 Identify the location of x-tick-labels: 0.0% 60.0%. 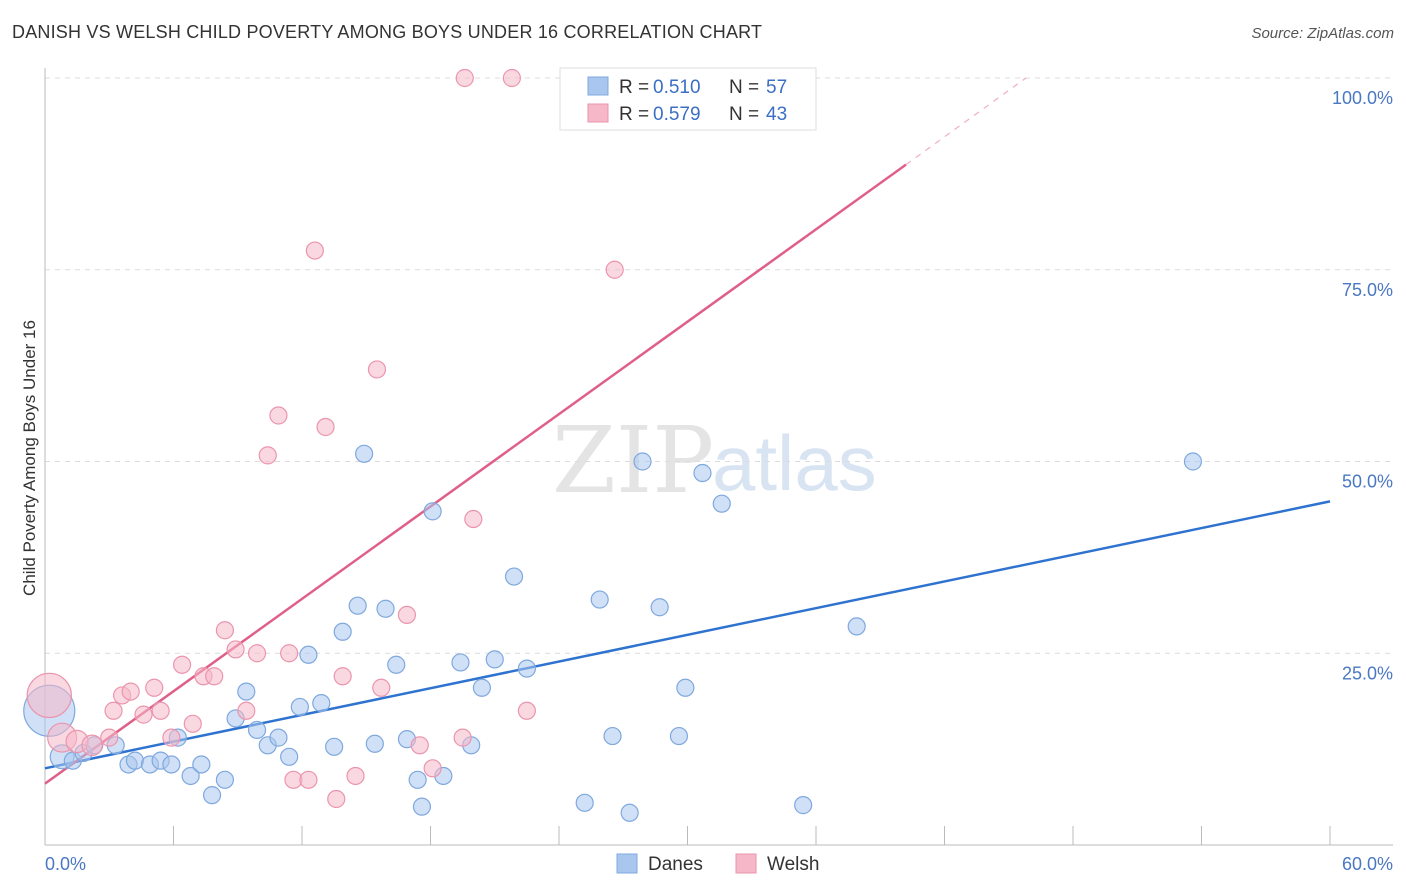
(719, 864).